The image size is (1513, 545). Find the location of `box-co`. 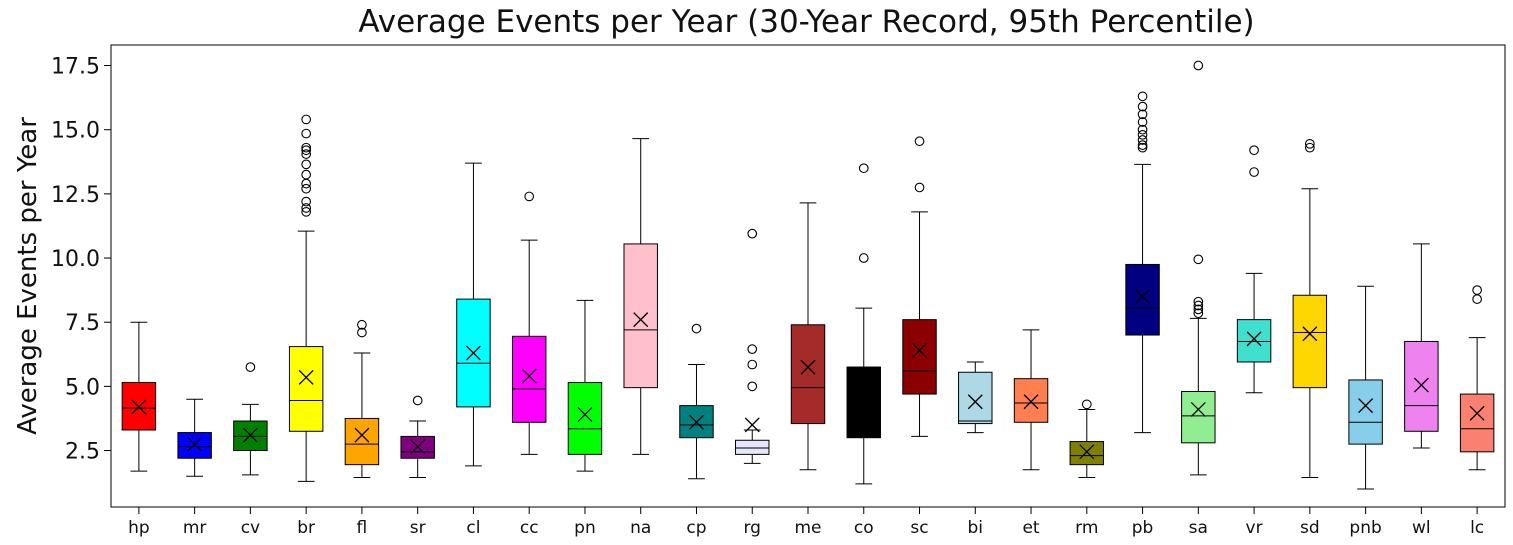

box-co is located at coordinates (863, 324).